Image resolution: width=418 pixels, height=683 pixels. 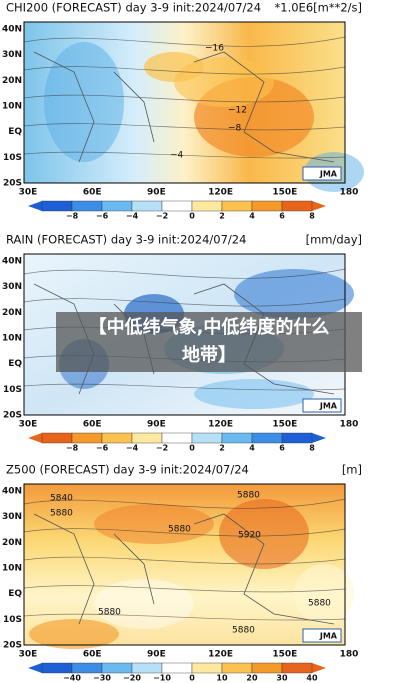 What do you see at coordinates (352, 470) in the screenshot?
I see `panel-unit: [m]` at bounding box center [352, 470].